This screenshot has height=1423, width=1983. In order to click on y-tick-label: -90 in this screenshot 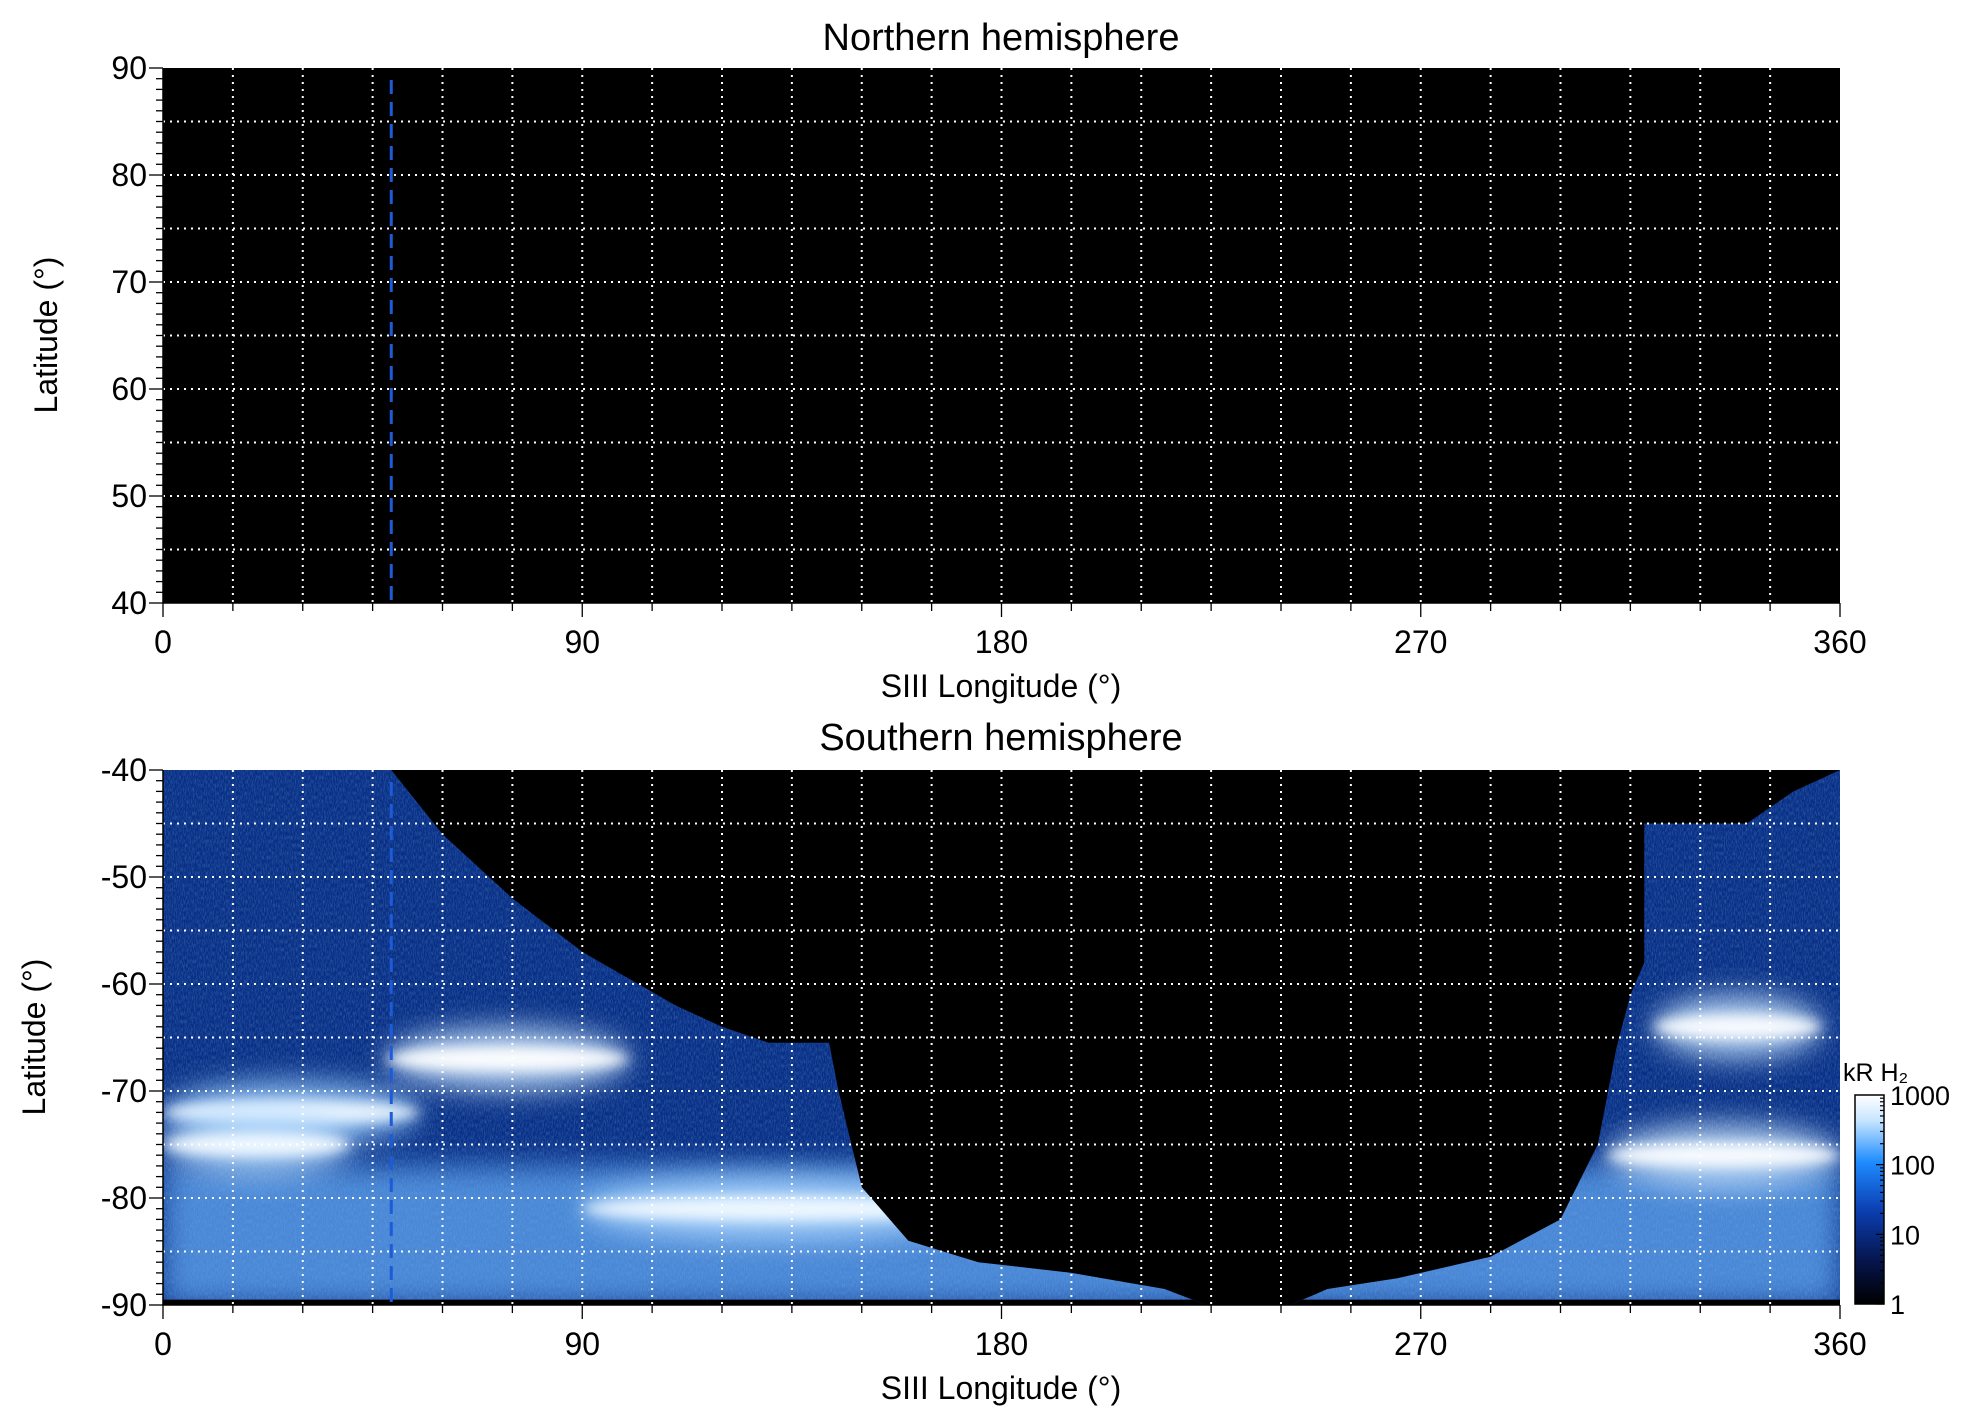, I will do `click(124, 1305)`.